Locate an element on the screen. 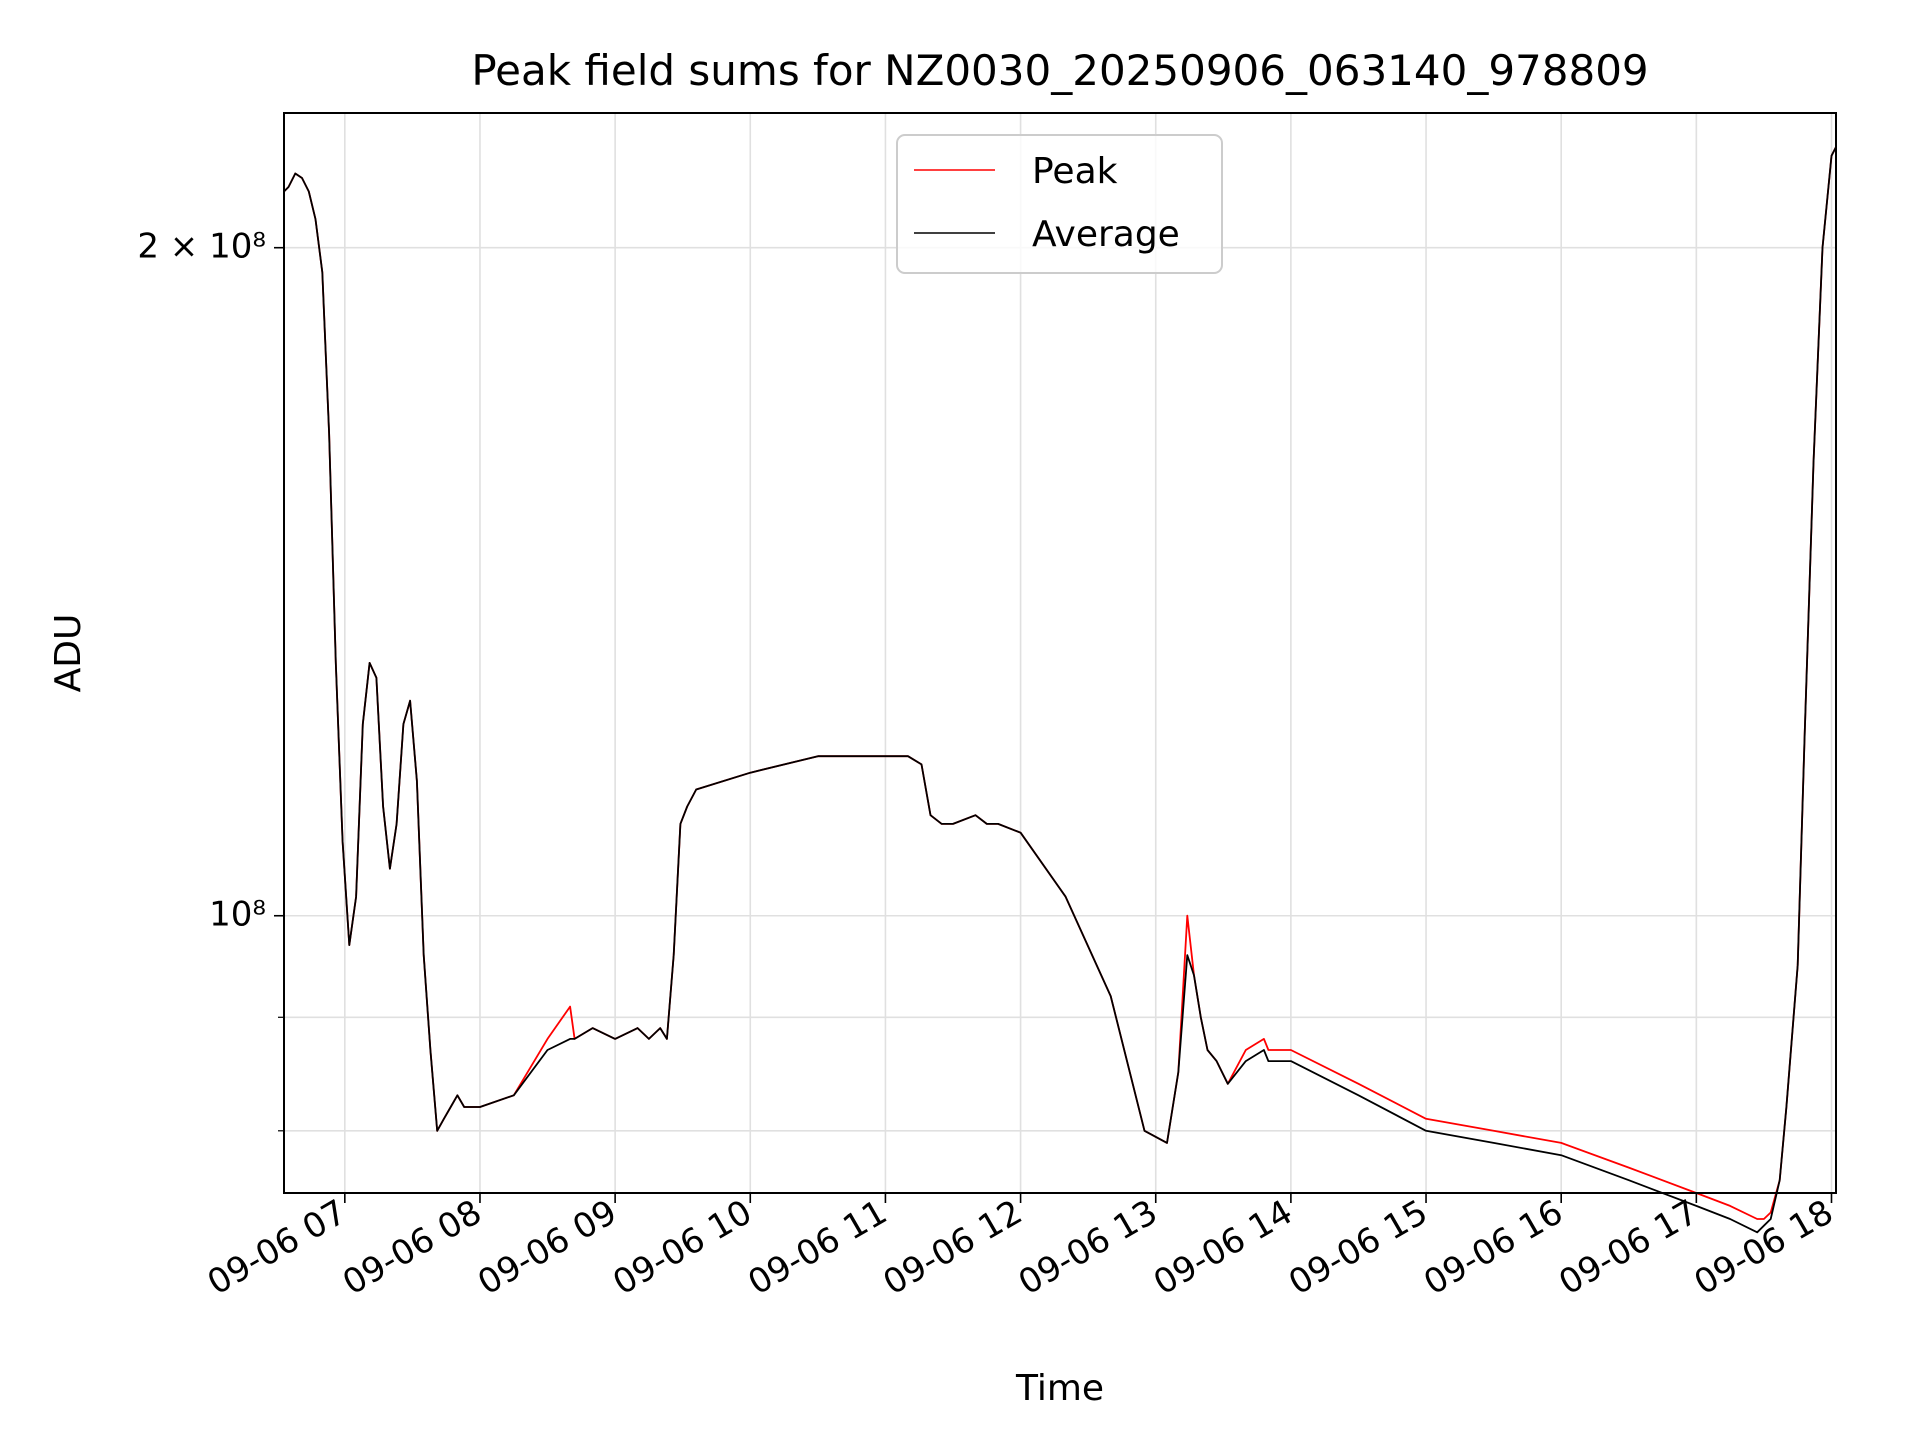  legend-label-average: Average is located at coordinates (1106, 234).